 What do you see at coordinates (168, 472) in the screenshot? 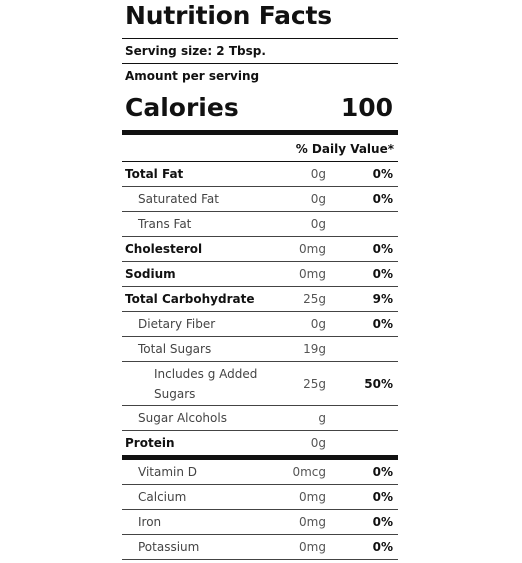
I see `nutrient-name: Vitamin D` at bounding box center [168, 472].